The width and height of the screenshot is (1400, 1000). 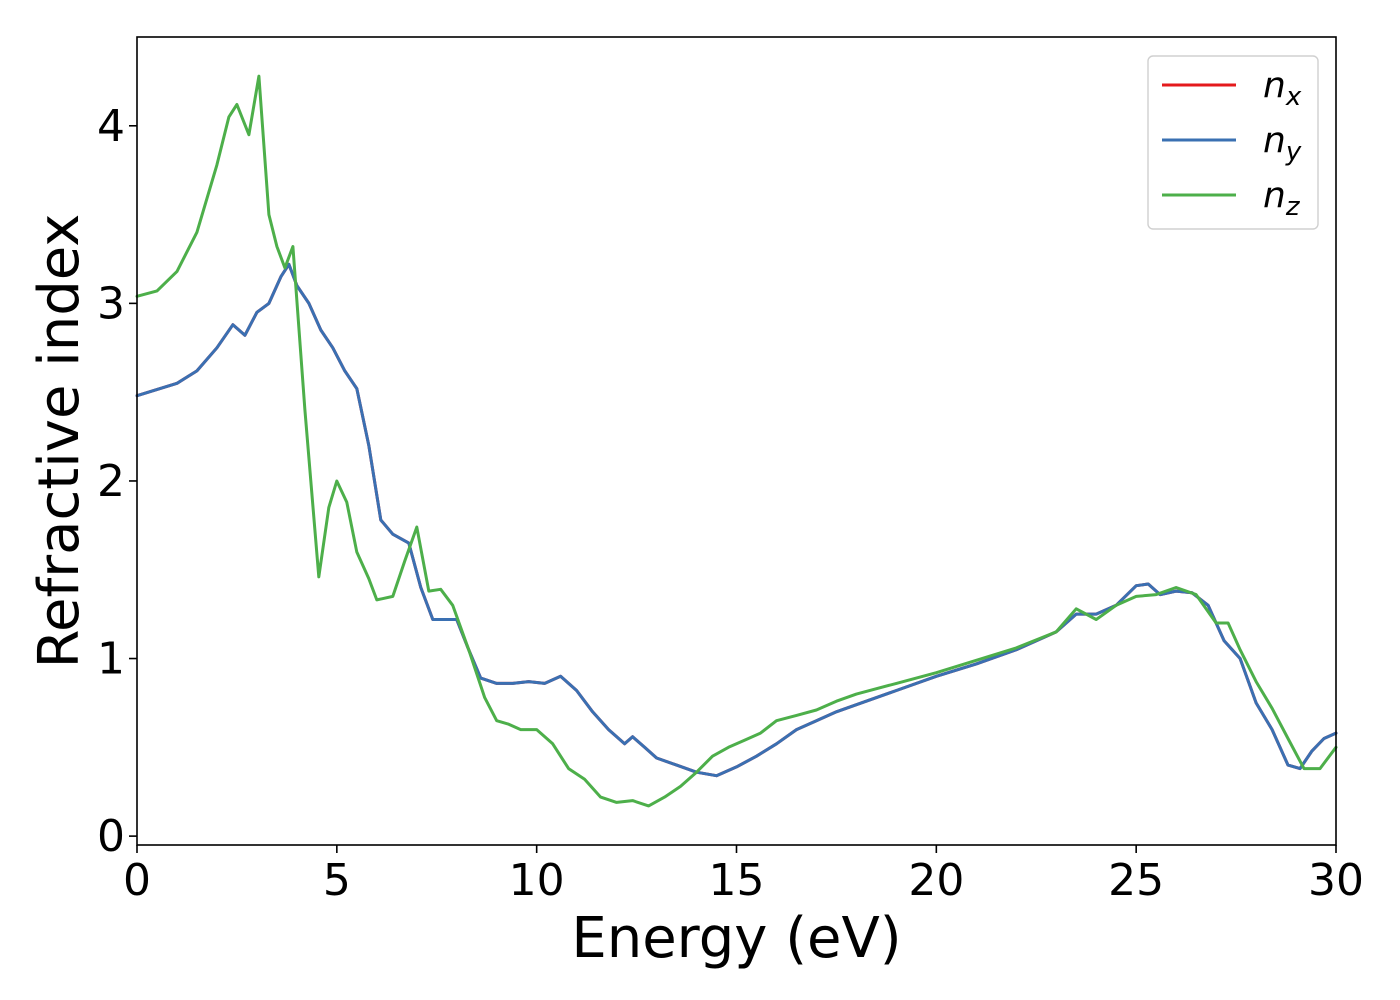 What do you see at coordinates (736, 938) in the screenshot?
I see `x-axis-title: Energy (eV)` at bounding box center [736, 938].